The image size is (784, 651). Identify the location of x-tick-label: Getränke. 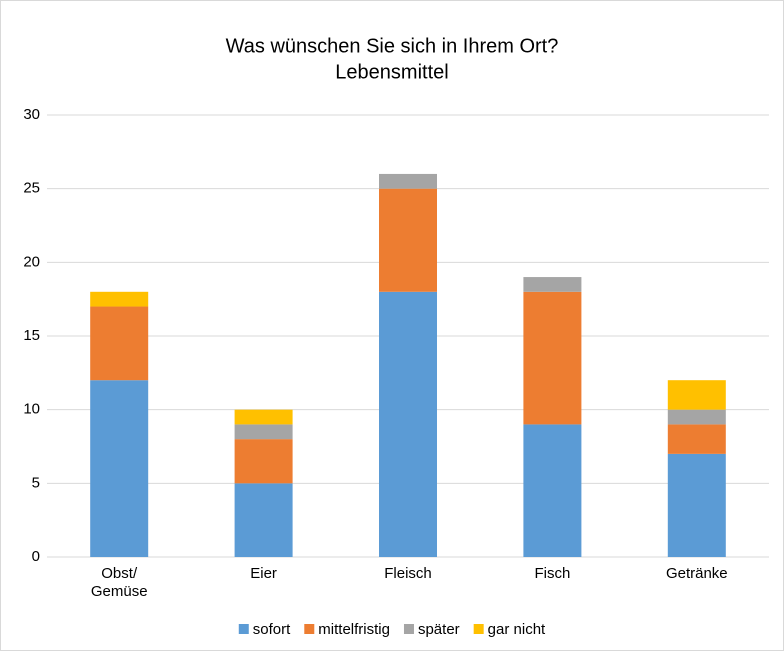
(697, 573).